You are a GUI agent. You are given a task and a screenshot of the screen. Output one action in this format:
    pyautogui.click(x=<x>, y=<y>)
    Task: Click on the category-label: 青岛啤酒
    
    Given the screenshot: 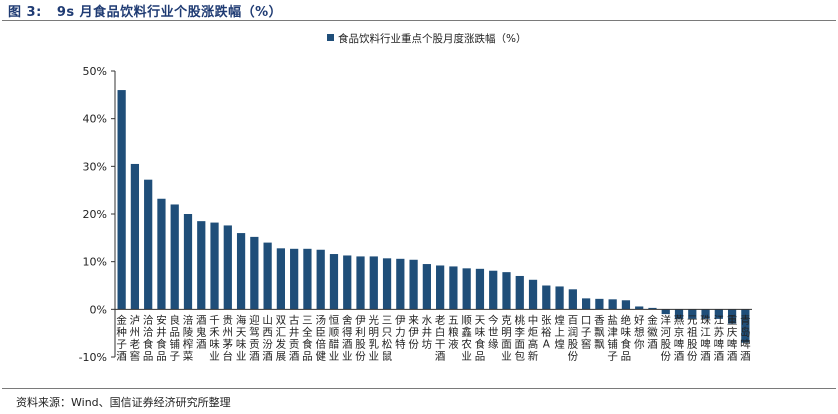 What is the action you would take?
    pyautogui.click(x=745, y=337)
    